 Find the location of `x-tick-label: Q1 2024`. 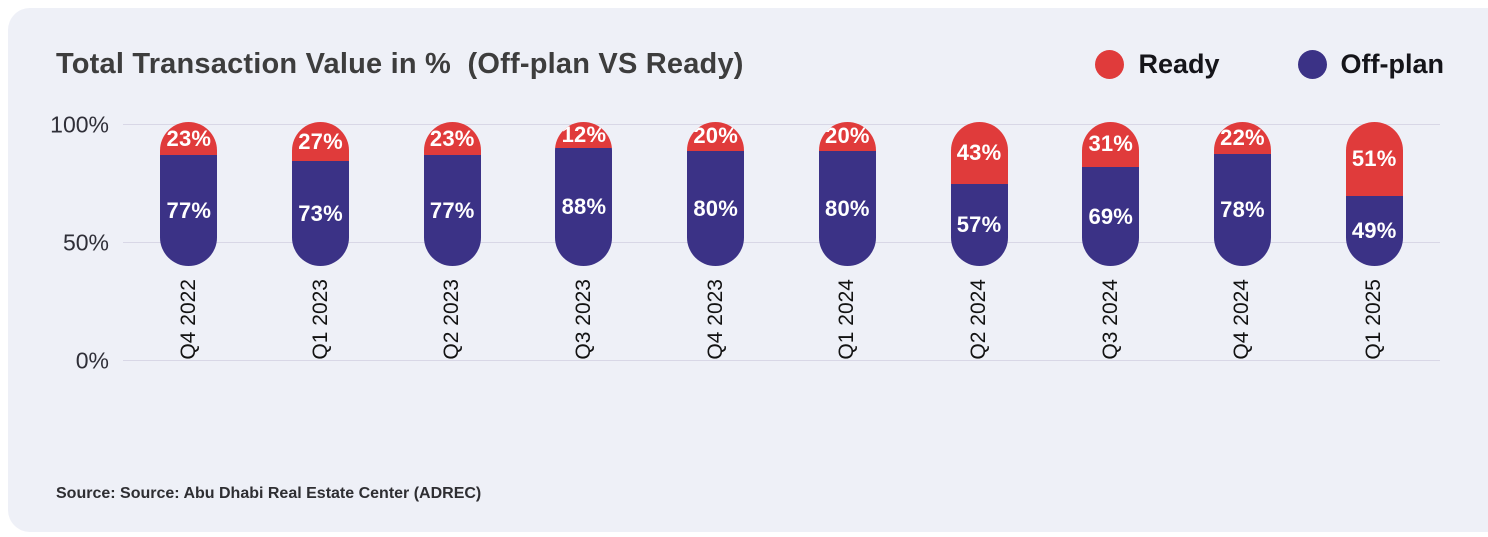

x-tick-label: Q1 2024 is located at coordinates (847, 319).